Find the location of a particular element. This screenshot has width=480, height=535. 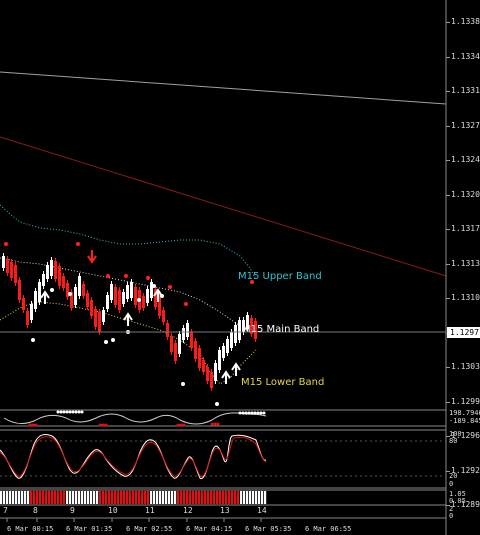

price-axis-label: 1.12890 is located at coordinates (465, 504).